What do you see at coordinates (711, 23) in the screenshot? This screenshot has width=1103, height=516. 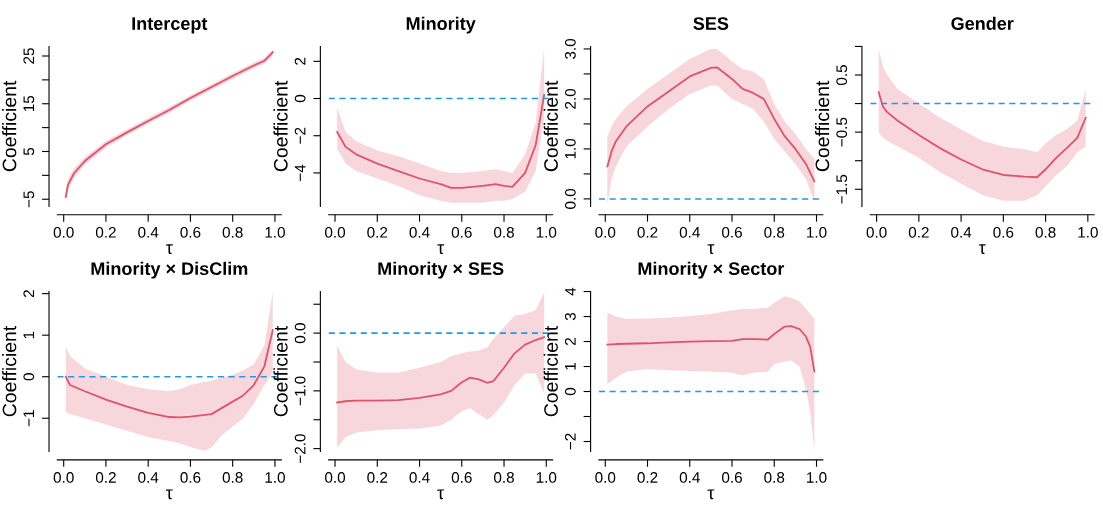 I see `chart-title: SES` at bounding box center [711, 23].